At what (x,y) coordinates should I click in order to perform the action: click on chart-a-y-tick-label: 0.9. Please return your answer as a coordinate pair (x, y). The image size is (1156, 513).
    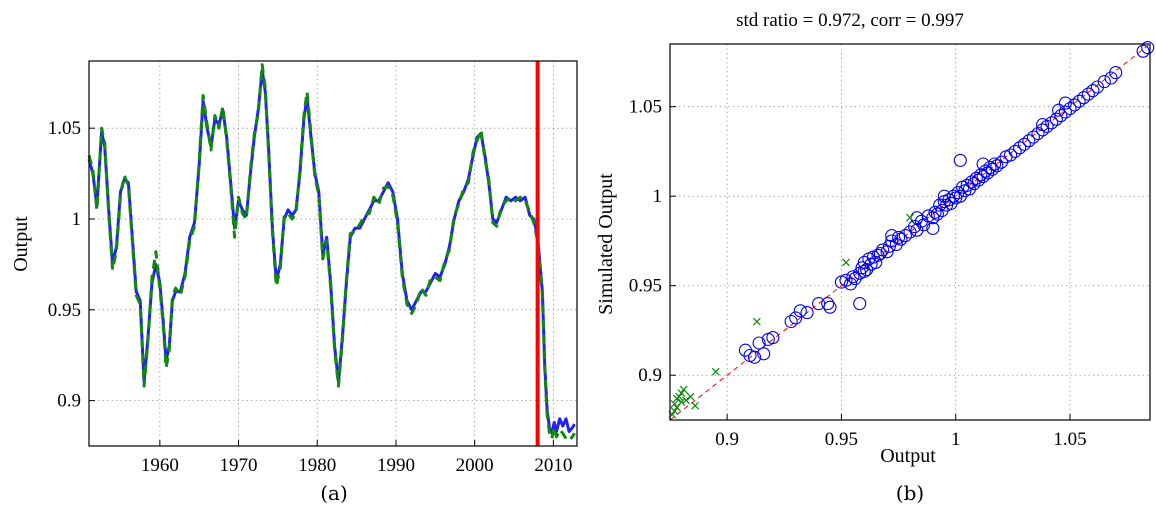
    Looking at the image, I should click on (69, 401).